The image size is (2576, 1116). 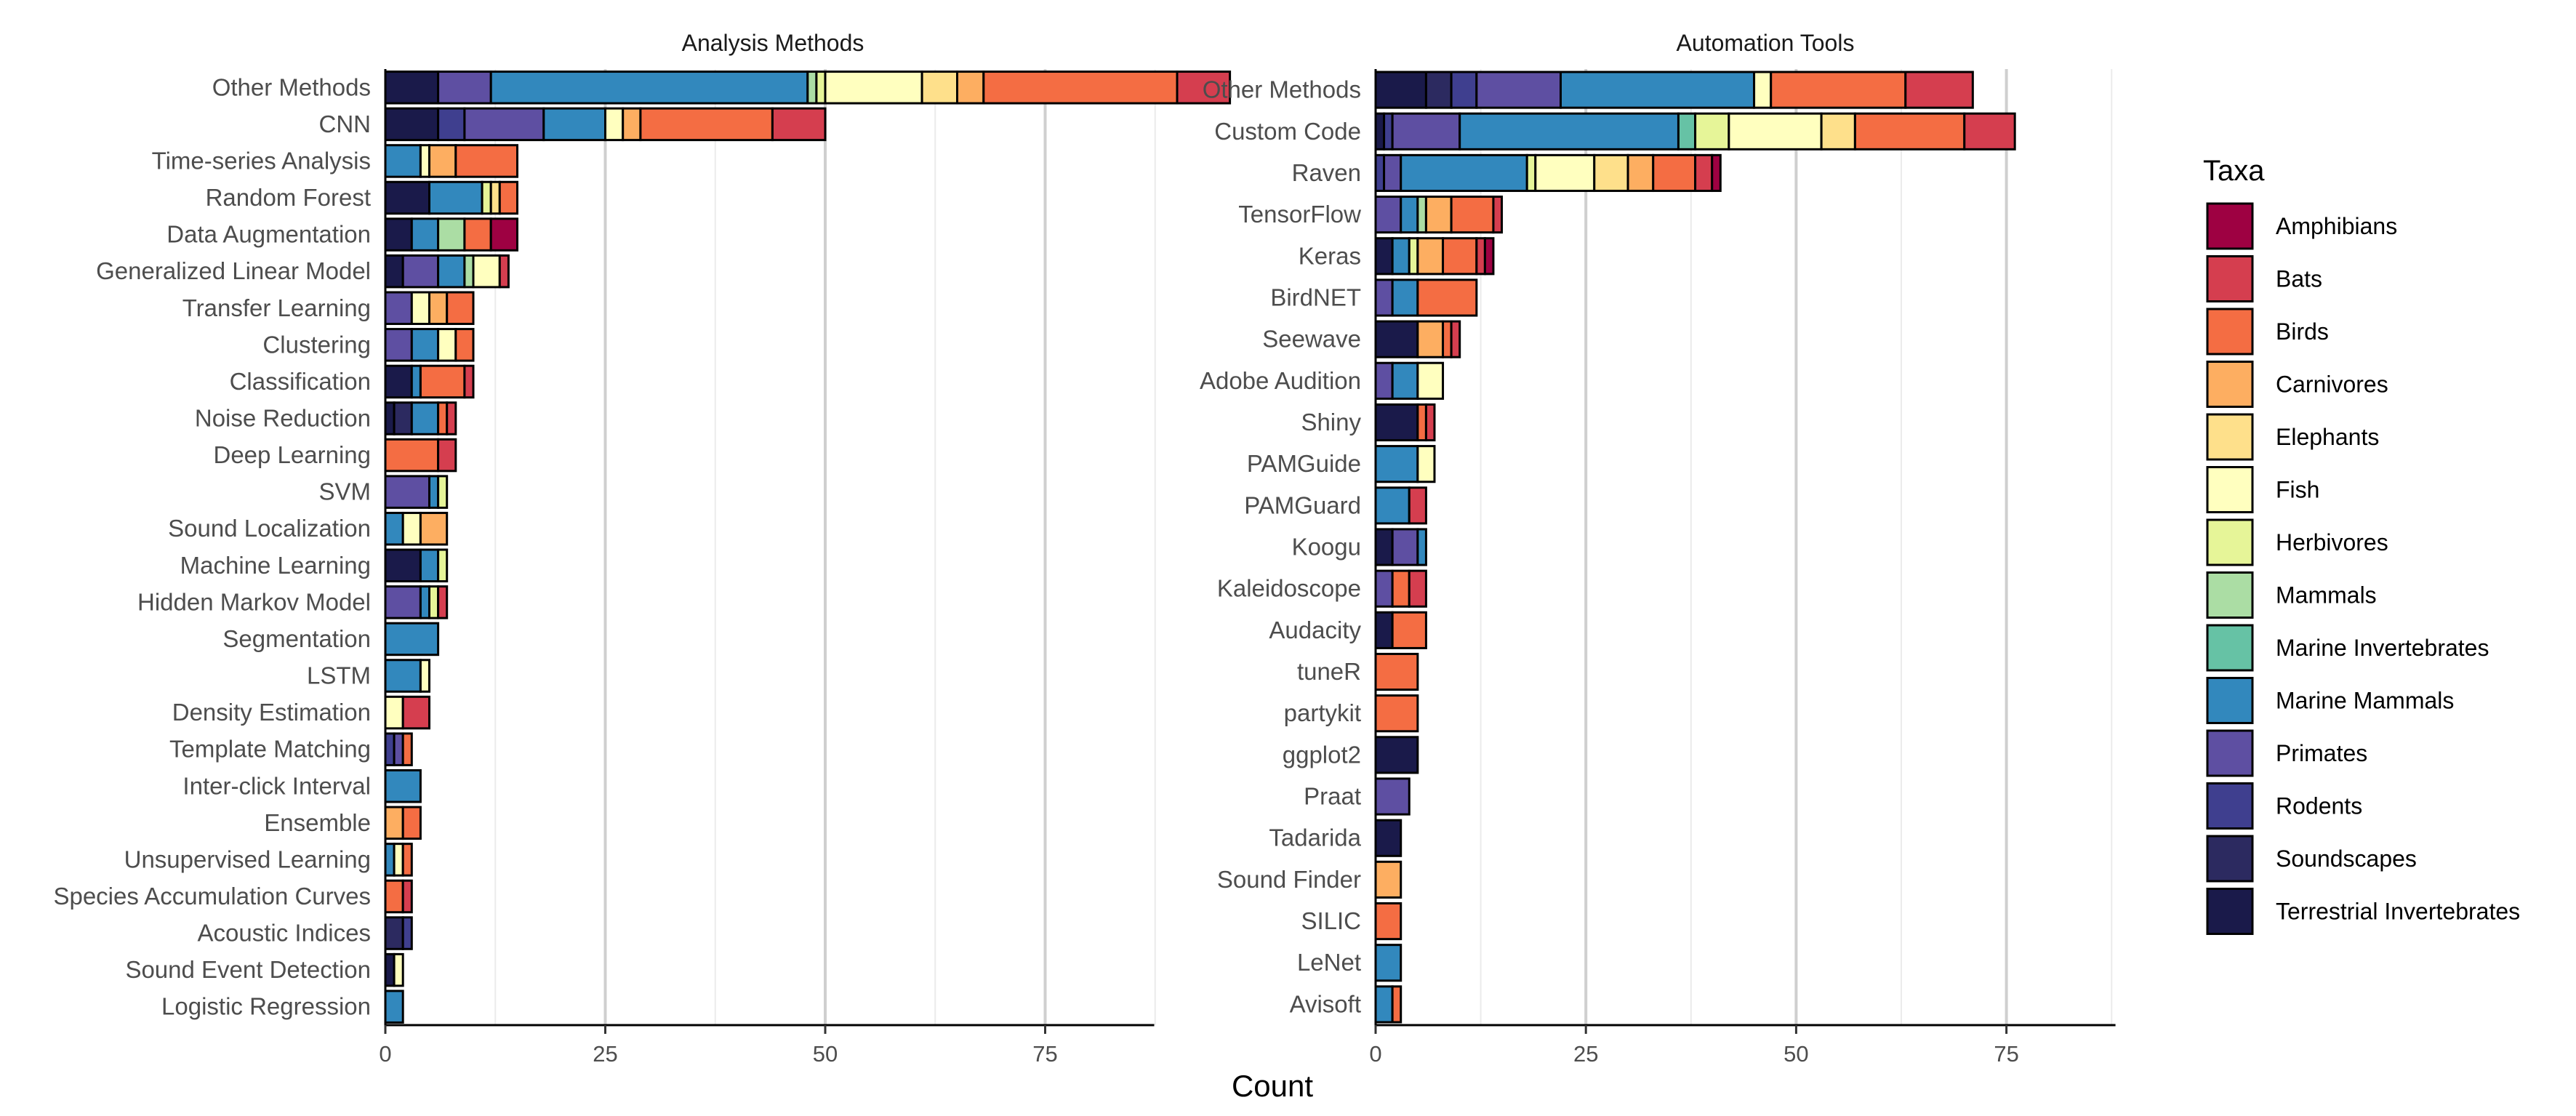 What do you see at coordinates (248, 969) in the screenshot?
I see `category-label: Sound Event Detection` at bounding box center [248, 969].